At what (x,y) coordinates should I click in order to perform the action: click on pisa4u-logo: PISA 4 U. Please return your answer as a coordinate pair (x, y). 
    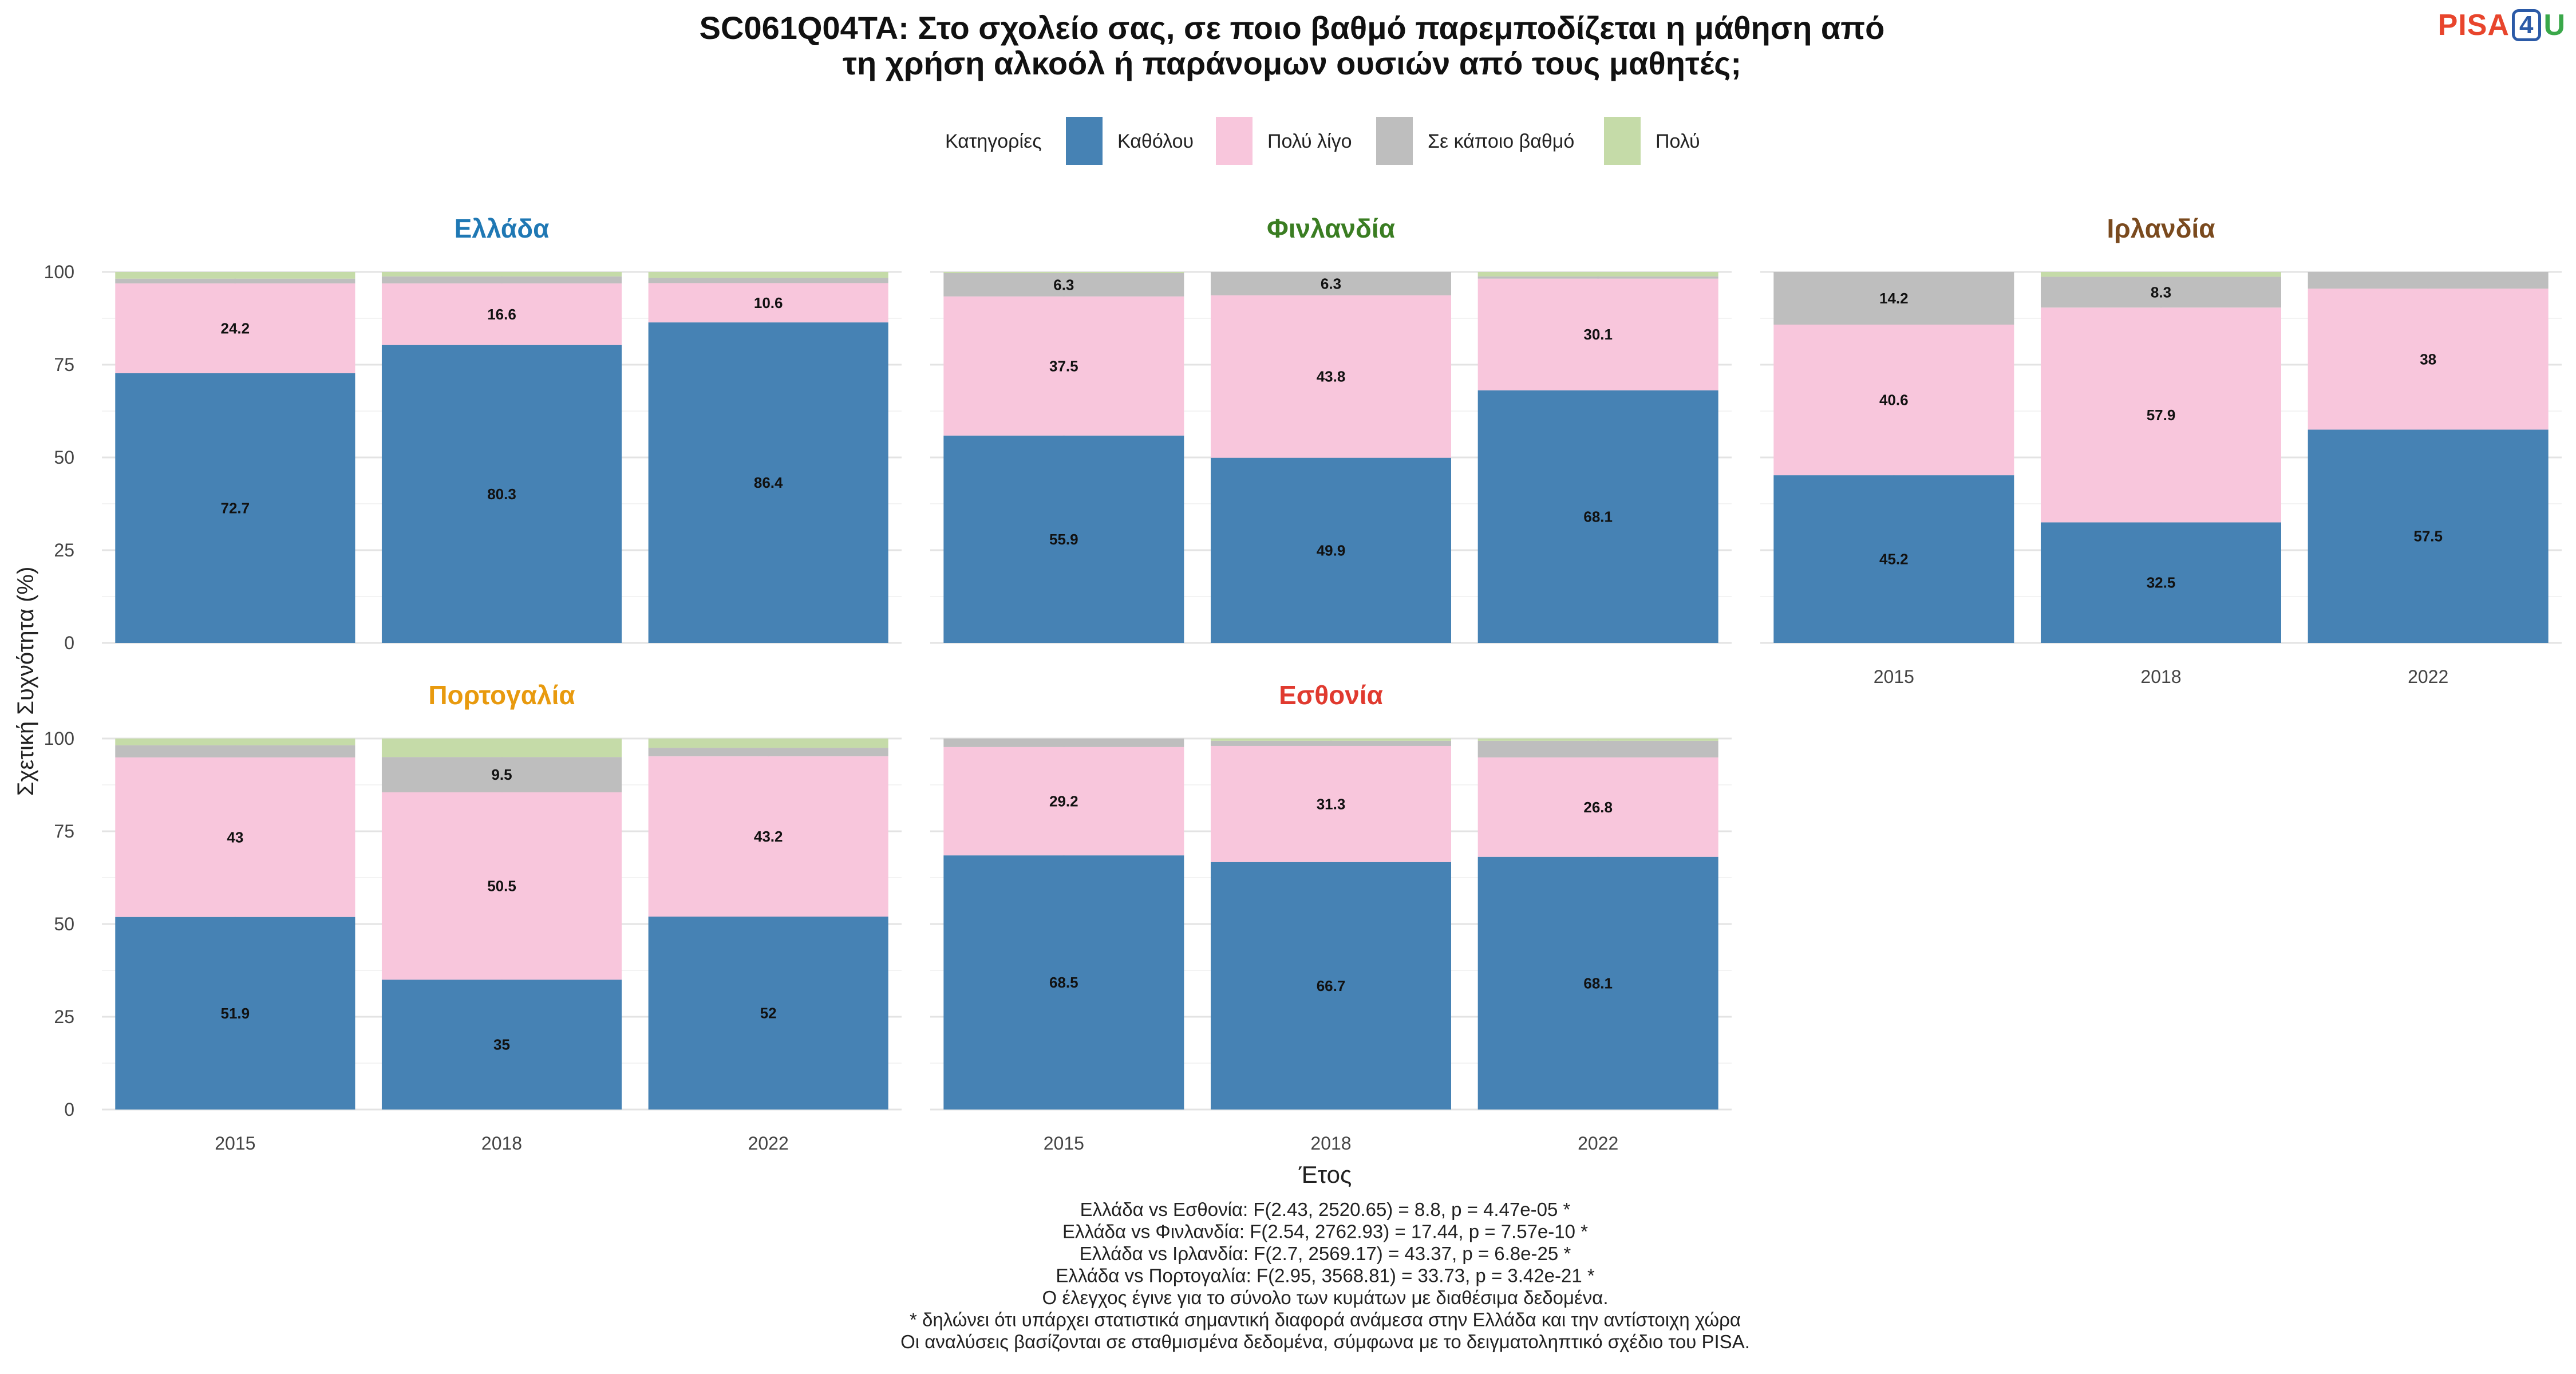
    Looking at the image, I should click on (2502, 25).